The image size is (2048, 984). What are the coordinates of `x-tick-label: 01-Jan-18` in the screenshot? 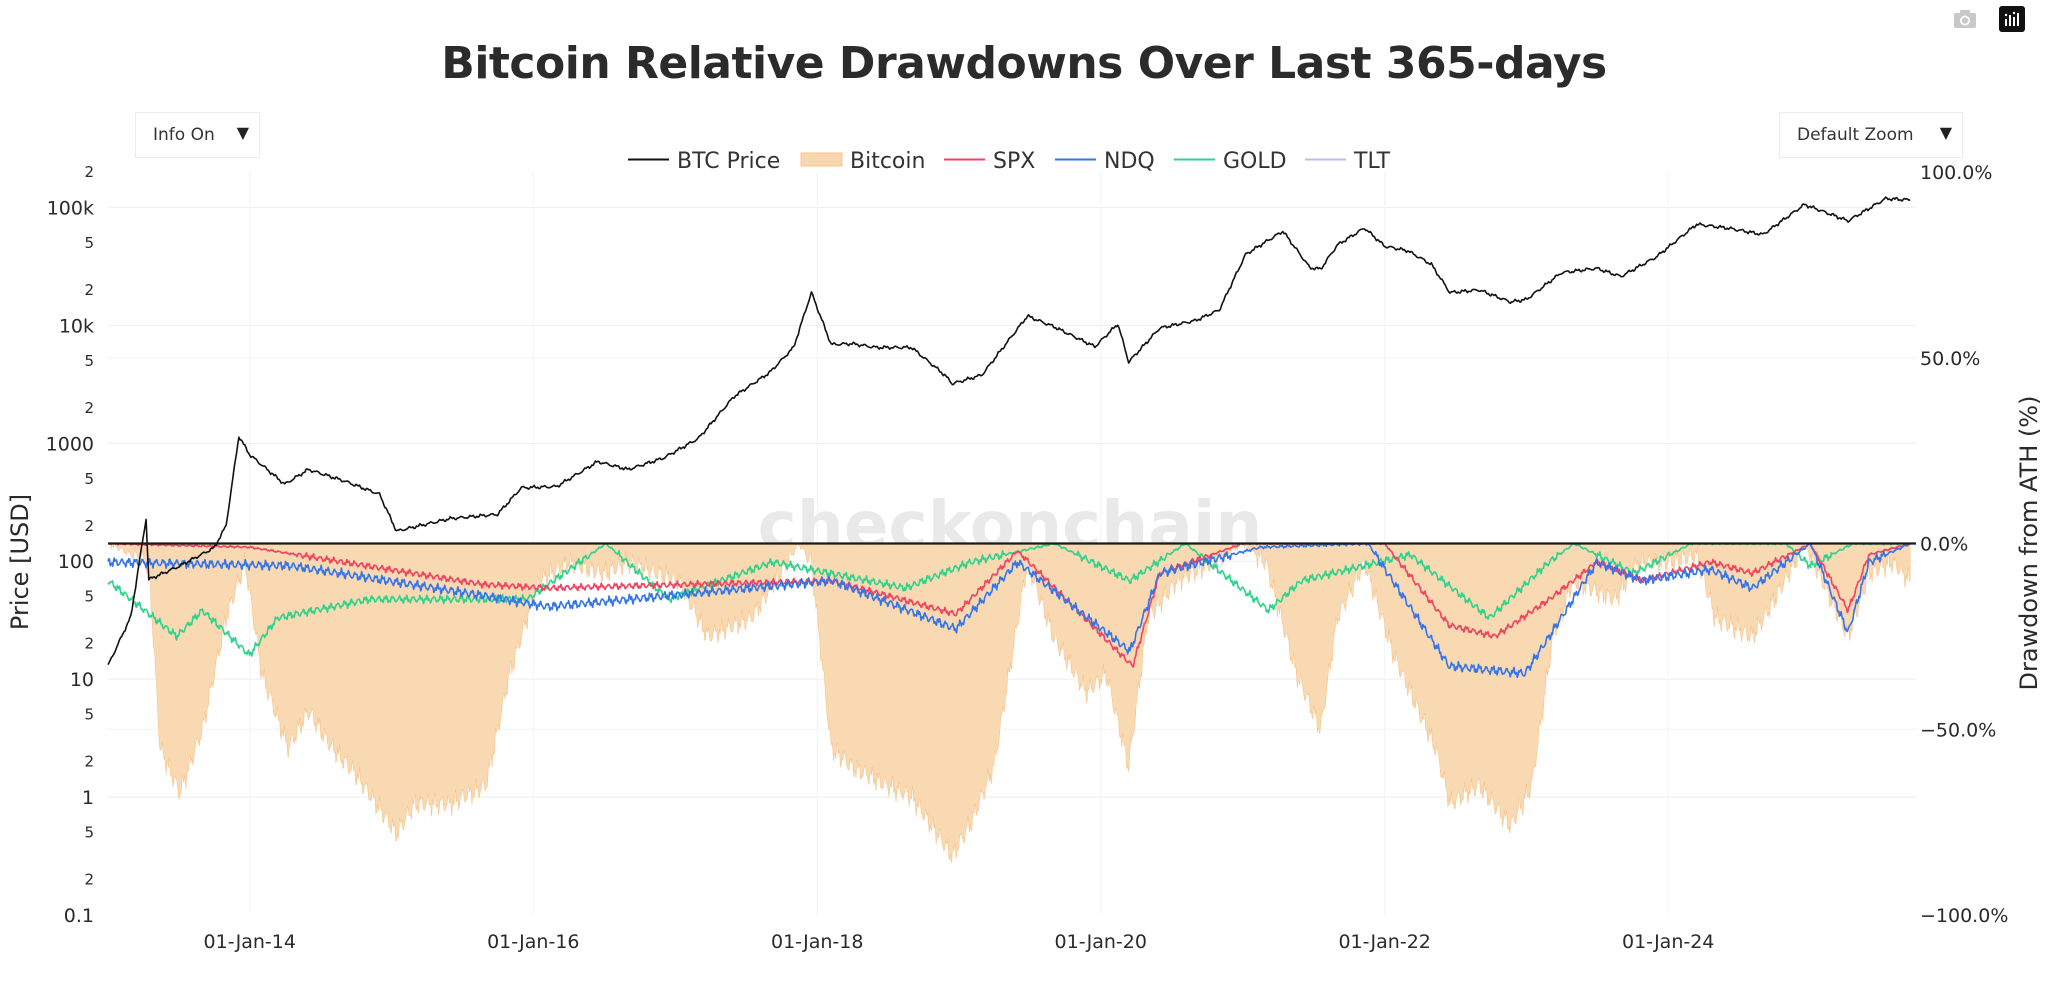 It's located at (817, 942).